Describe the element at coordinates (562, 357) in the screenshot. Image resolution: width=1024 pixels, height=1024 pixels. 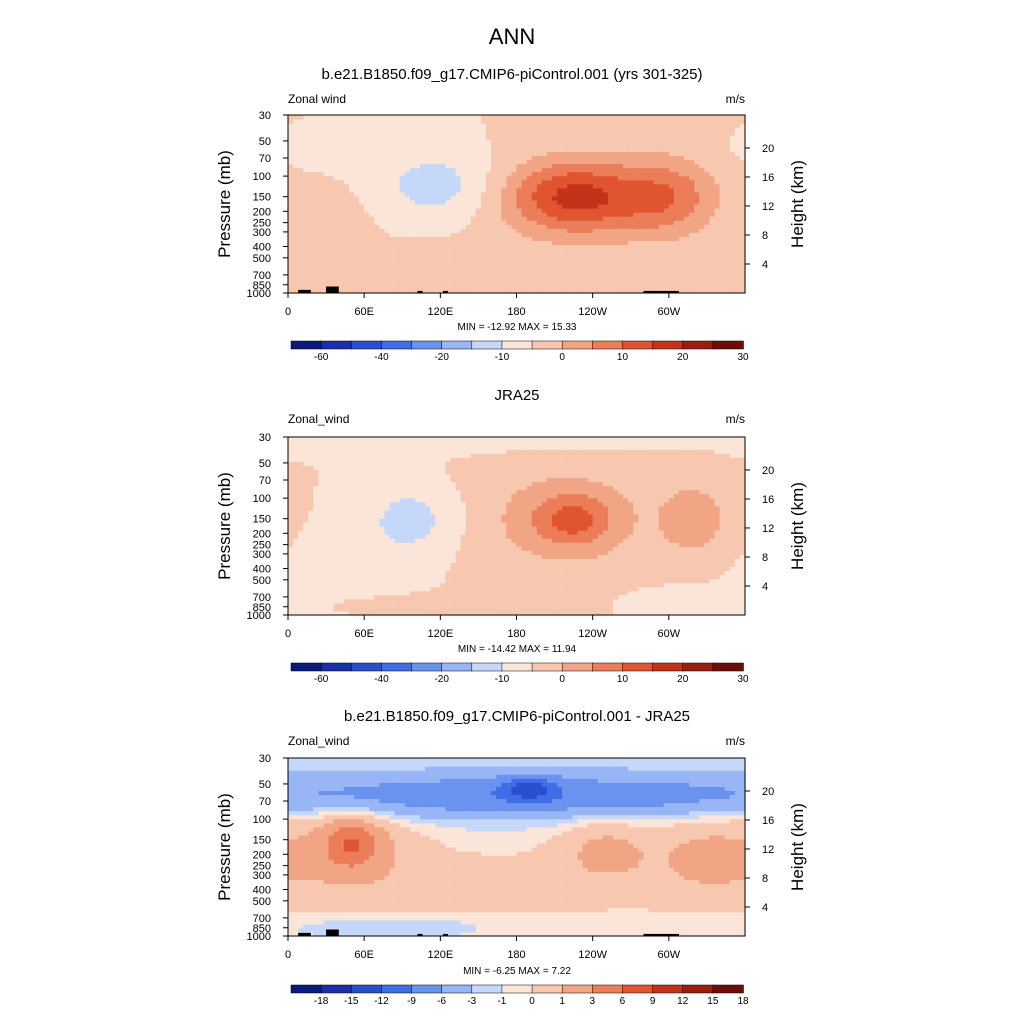
I see `colorbar-label: 0` at that location.